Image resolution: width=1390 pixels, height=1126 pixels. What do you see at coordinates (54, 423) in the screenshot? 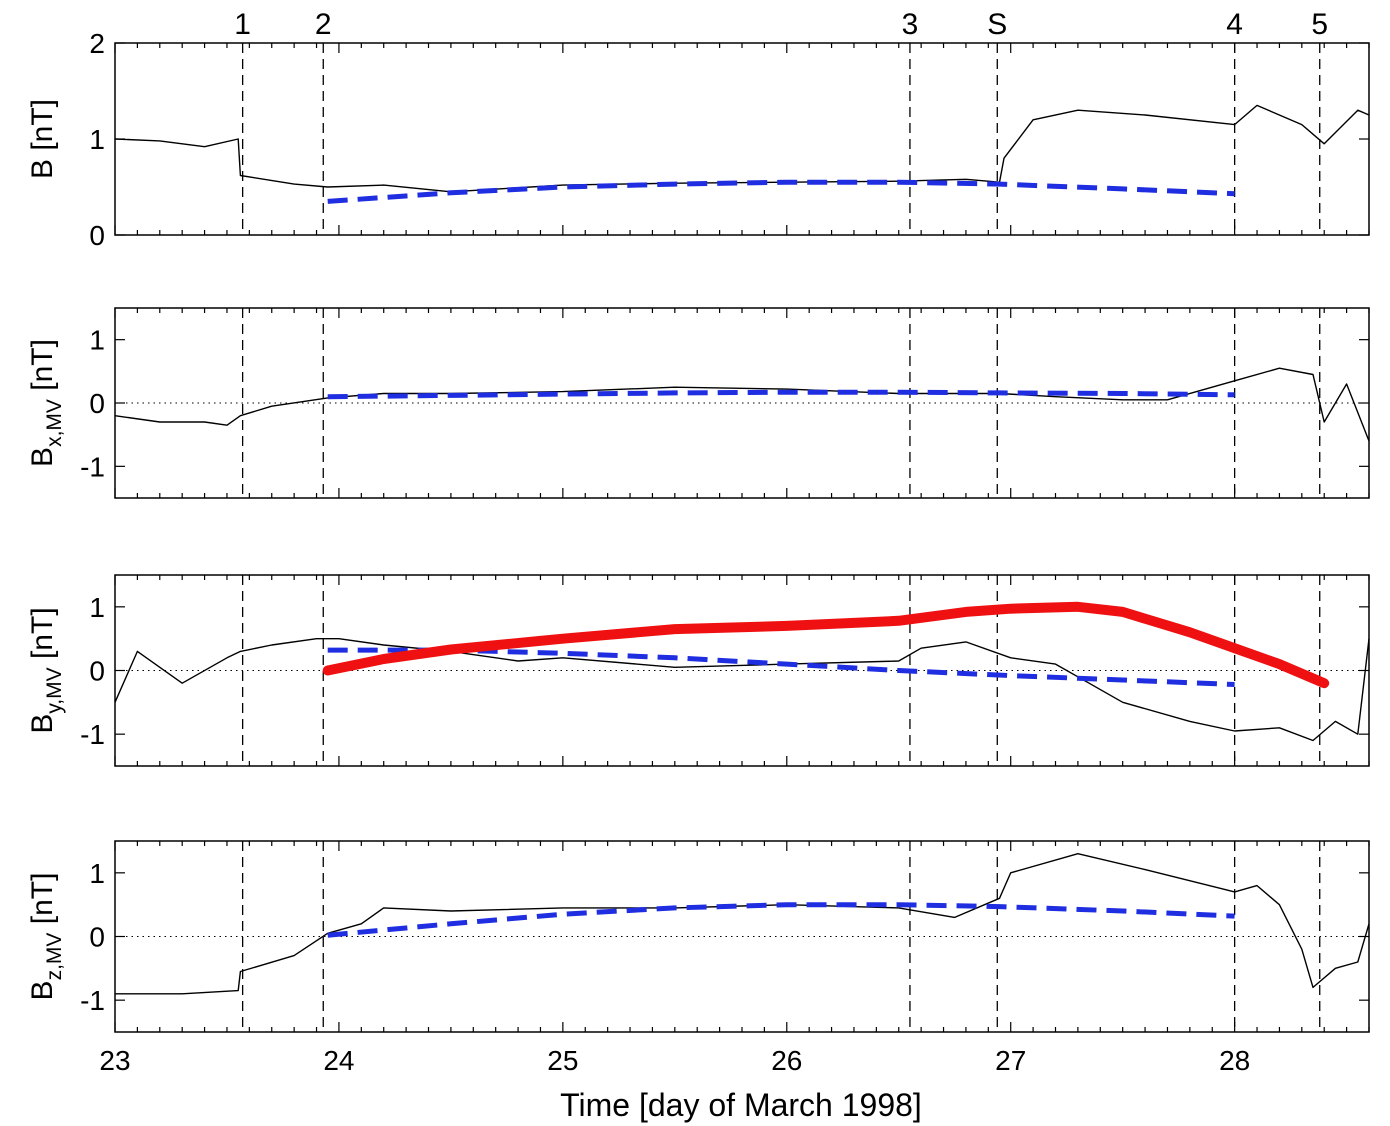
I see `y-axis-label-sub: x,MV` at bounding box center [54, 423].